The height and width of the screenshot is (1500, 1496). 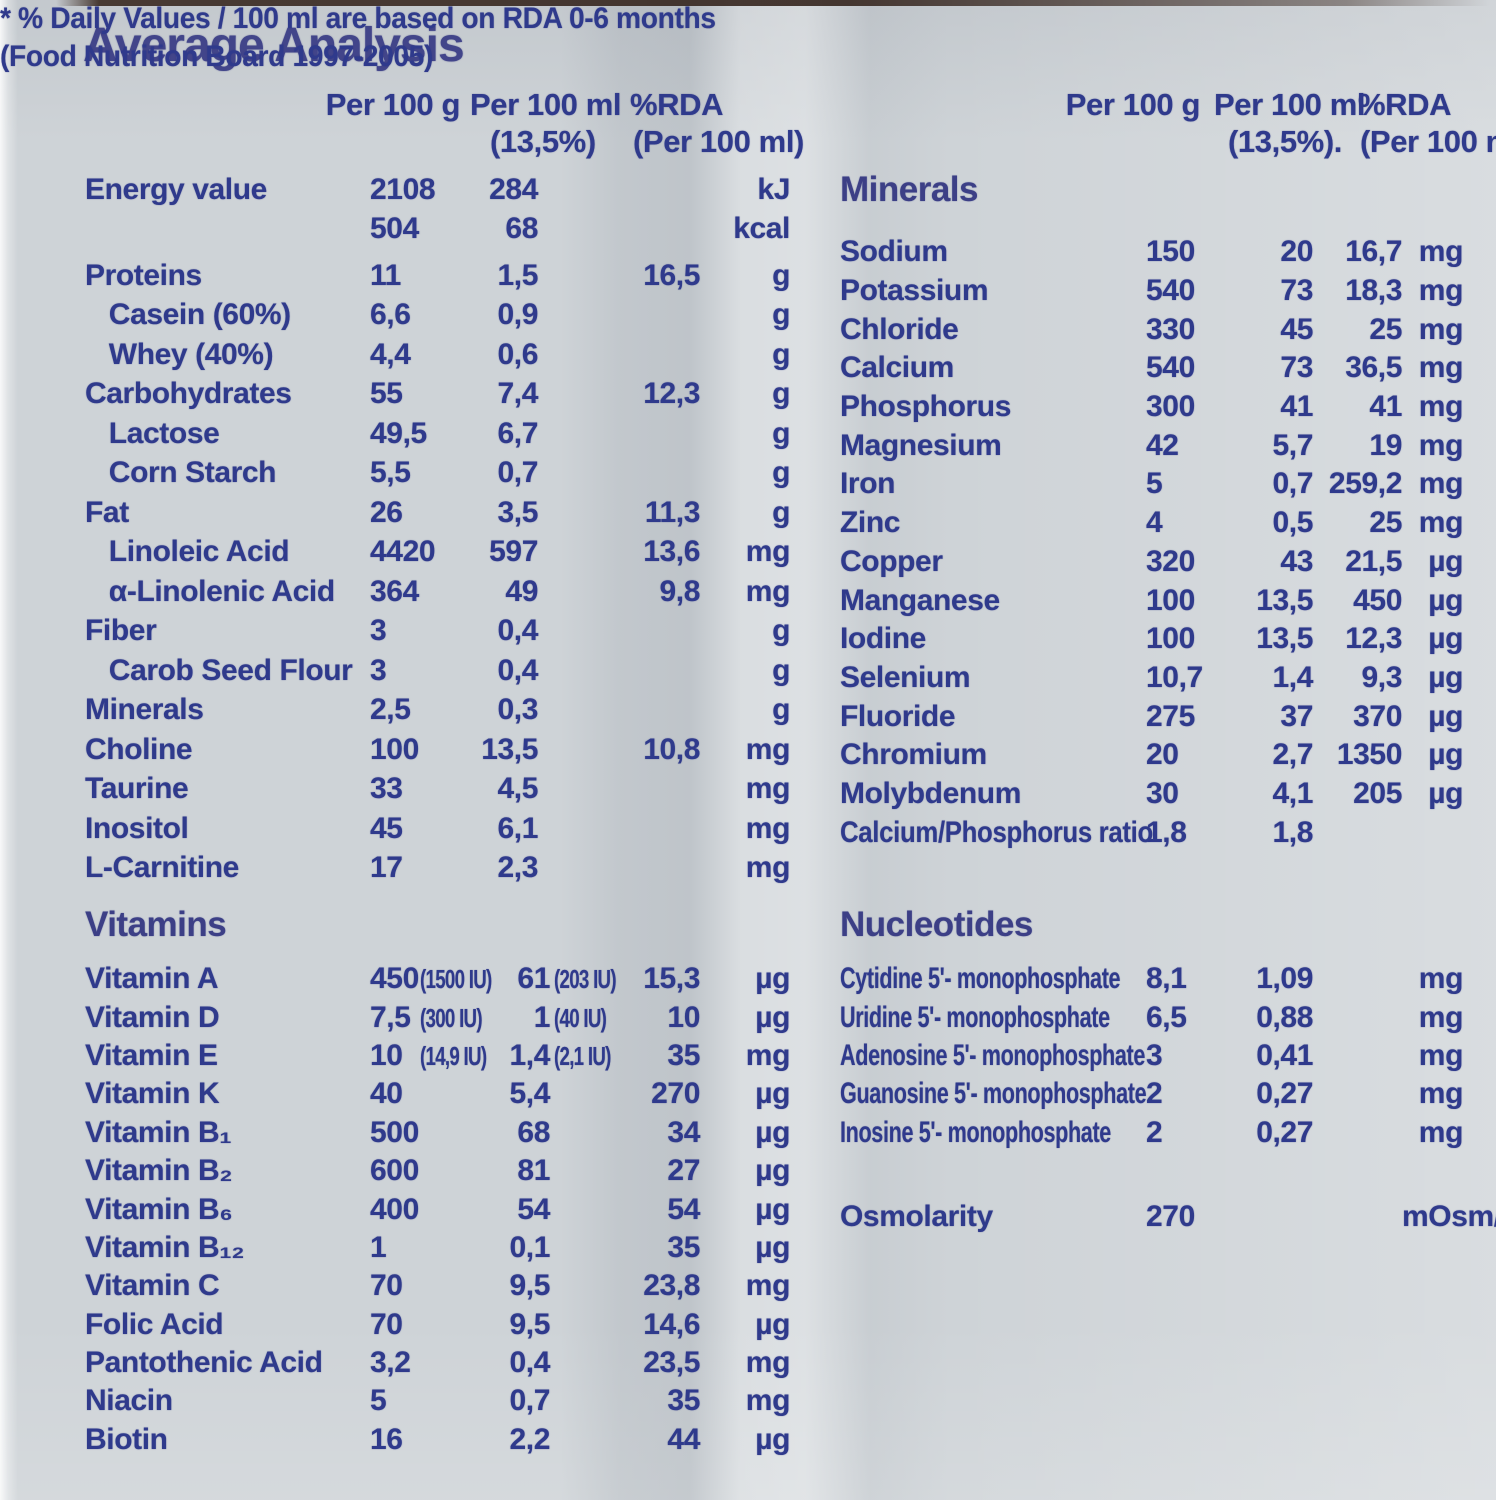 What do you see at coordinates (176, 189) in the screenshot?
I see `nutrient-label: Energy value` at bounding box center [176, 189].